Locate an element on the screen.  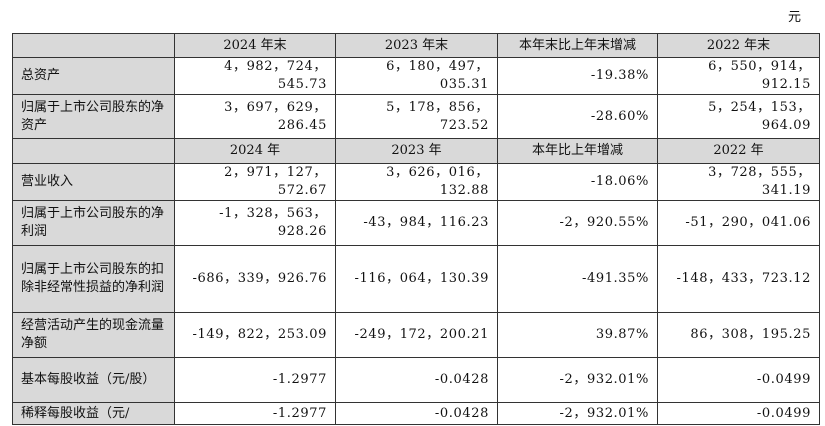
header-2023-year-end: 2023 年末 is located at coordinates (416, 45).